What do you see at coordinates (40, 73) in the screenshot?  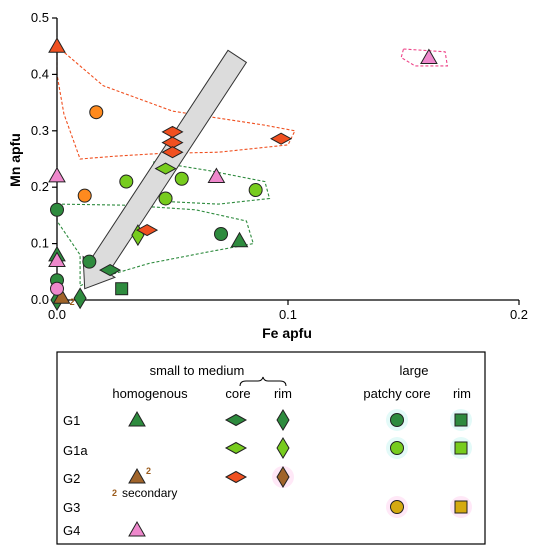 I see `y-tick-label: 0.4` at bounding box center [40, 73].